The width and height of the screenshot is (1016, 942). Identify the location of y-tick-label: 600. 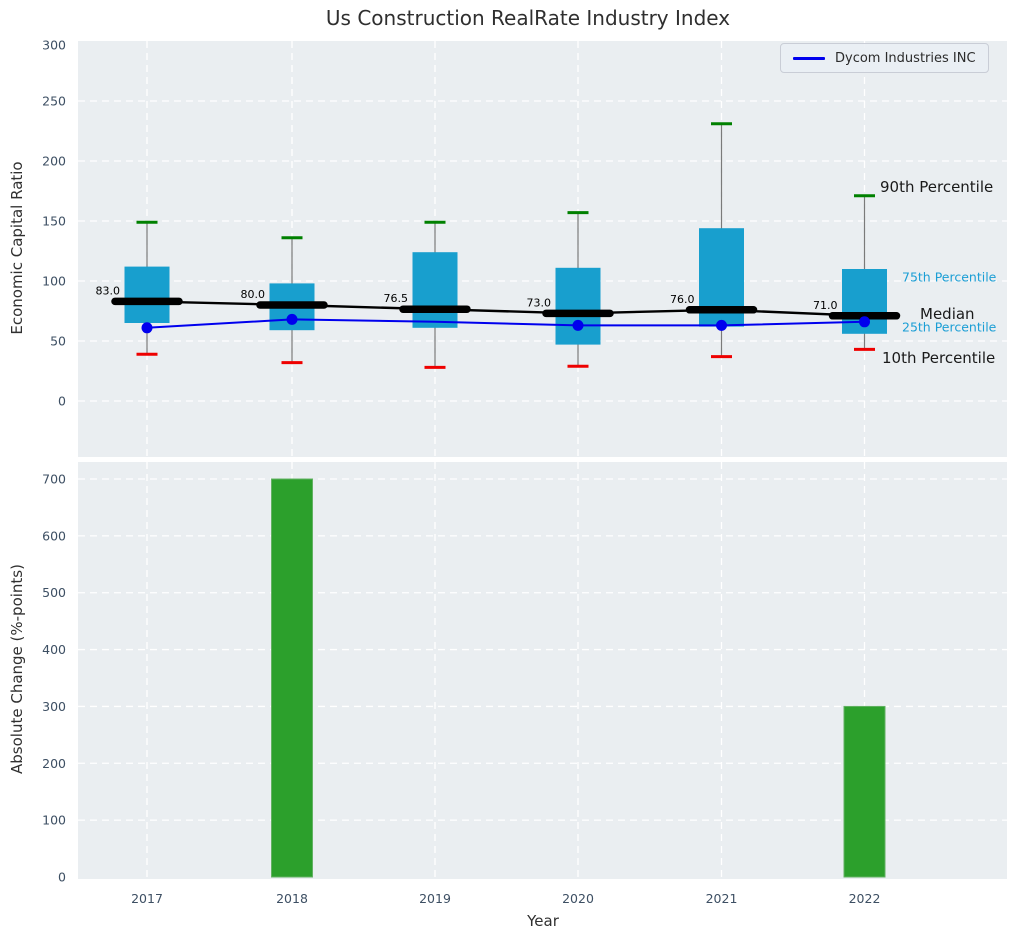
(54, 535).